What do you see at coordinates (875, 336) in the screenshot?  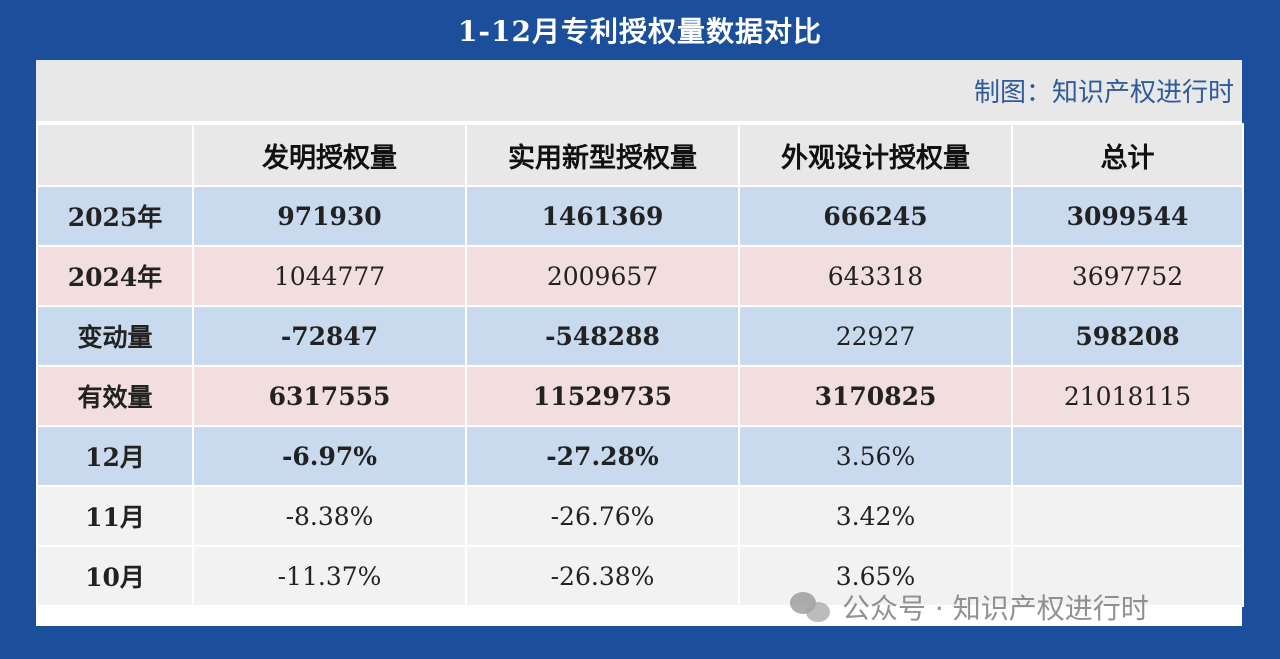 I see `table-cell: 22927` at bounding box center [875, 336].